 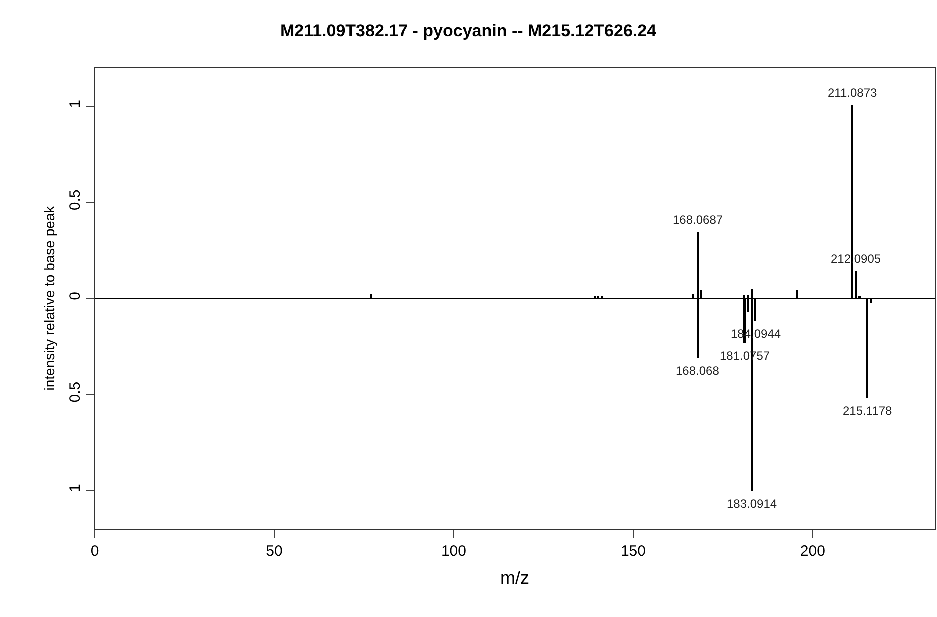 I want to click on annotation: 215.1178, so click(x=867, y=411).